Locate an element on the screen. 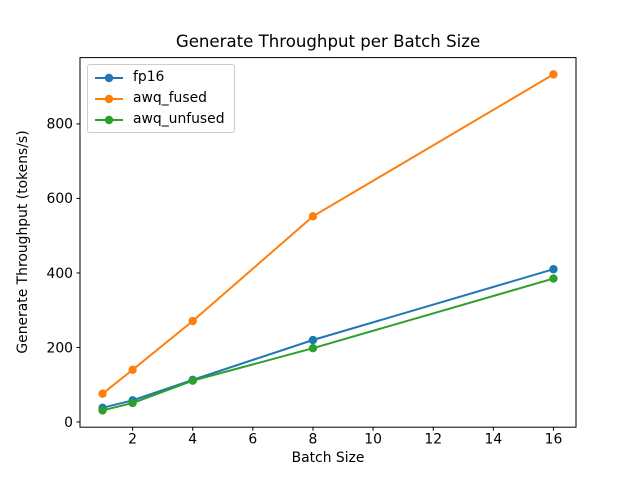  legend-item-fp16: fp16 is located at coordinates (160, 77).